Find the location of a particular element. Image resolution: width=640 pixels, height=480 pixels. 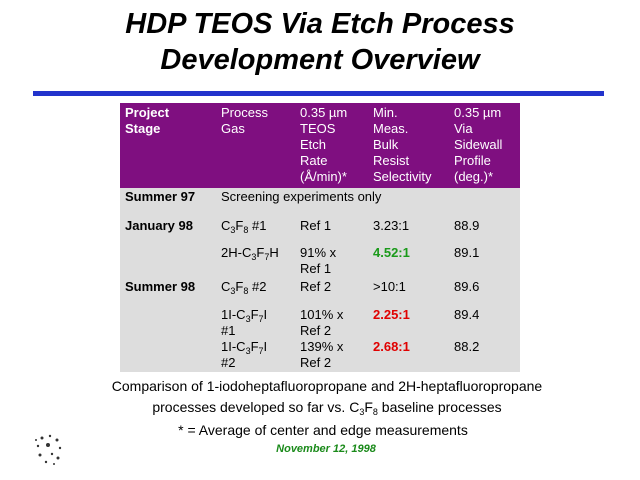

header-cell: Etch is located at coordinates (313, 144).